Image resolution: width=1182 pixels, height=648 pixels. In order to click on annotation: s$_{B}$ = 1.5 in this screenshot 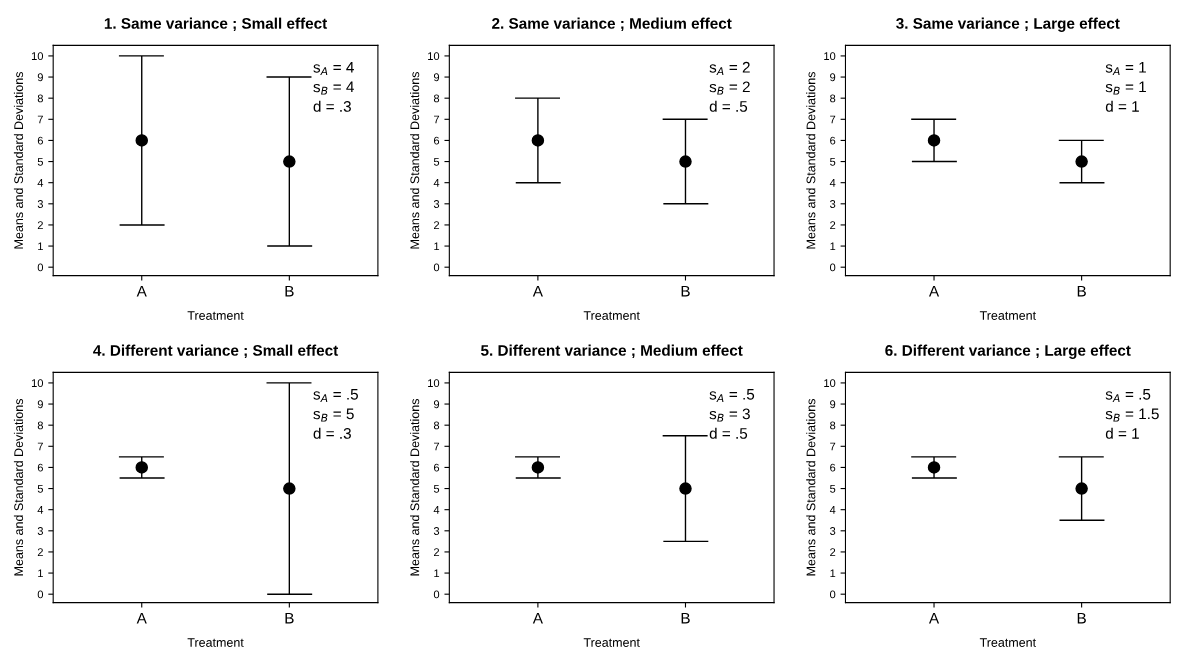, I will do `click(1132, 415)`.